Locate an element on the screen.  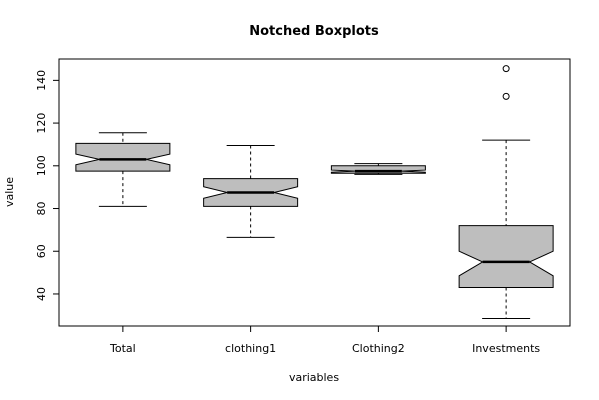
box-total is located at coordinates (123, 169).